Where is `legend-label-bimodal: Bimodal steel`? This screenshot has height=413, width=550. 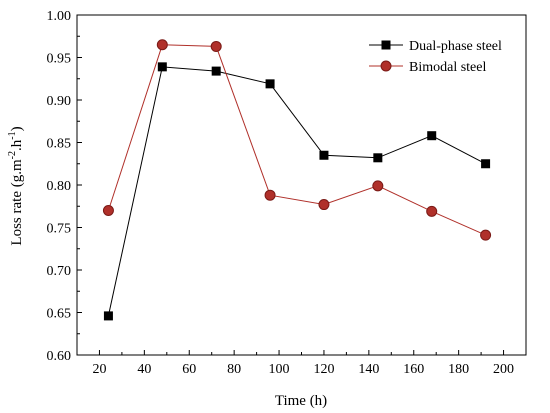 legend-label-bimodal: Bimodal steel is located at coordinates (447, 67).